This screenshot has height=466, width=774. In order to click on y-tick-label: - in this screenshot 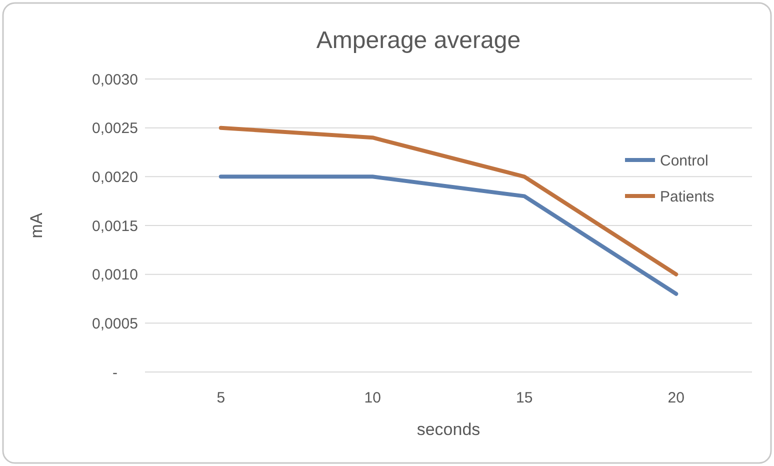, I will do `click(115, 373)`.